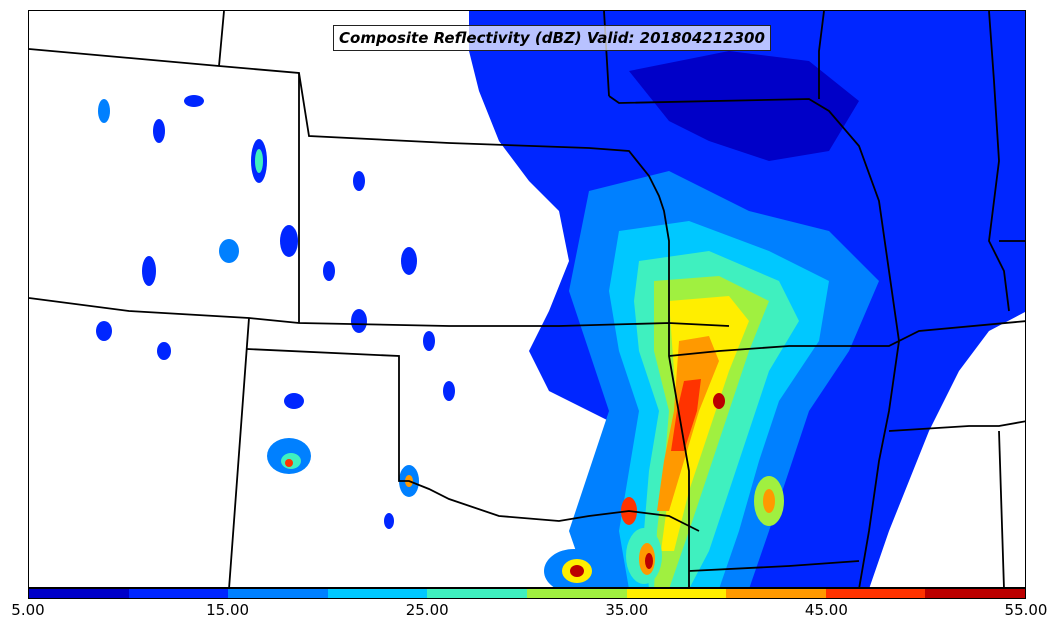  I want to click on colorbar-tick-label: 15.00, so click(228, 610).